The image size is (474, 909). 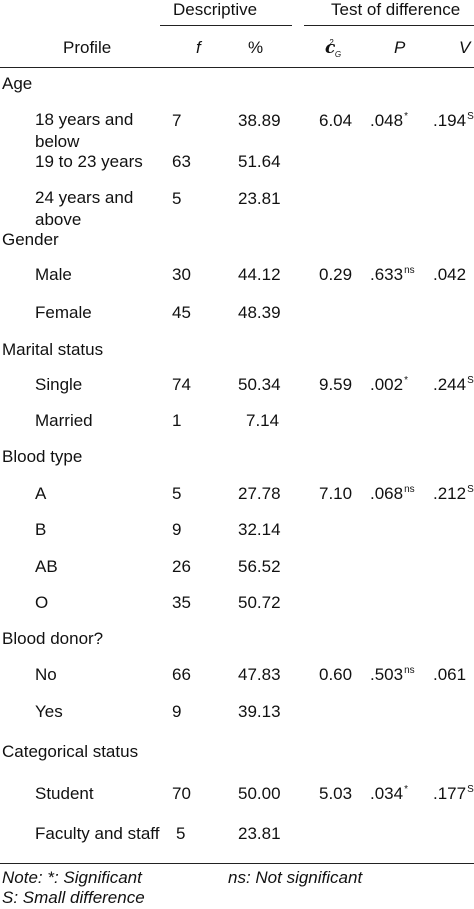 What do you see at coordinates (259, 529) in the screenshot?
I see `cell-pct: 32.14` at bounding box center [259, 529].